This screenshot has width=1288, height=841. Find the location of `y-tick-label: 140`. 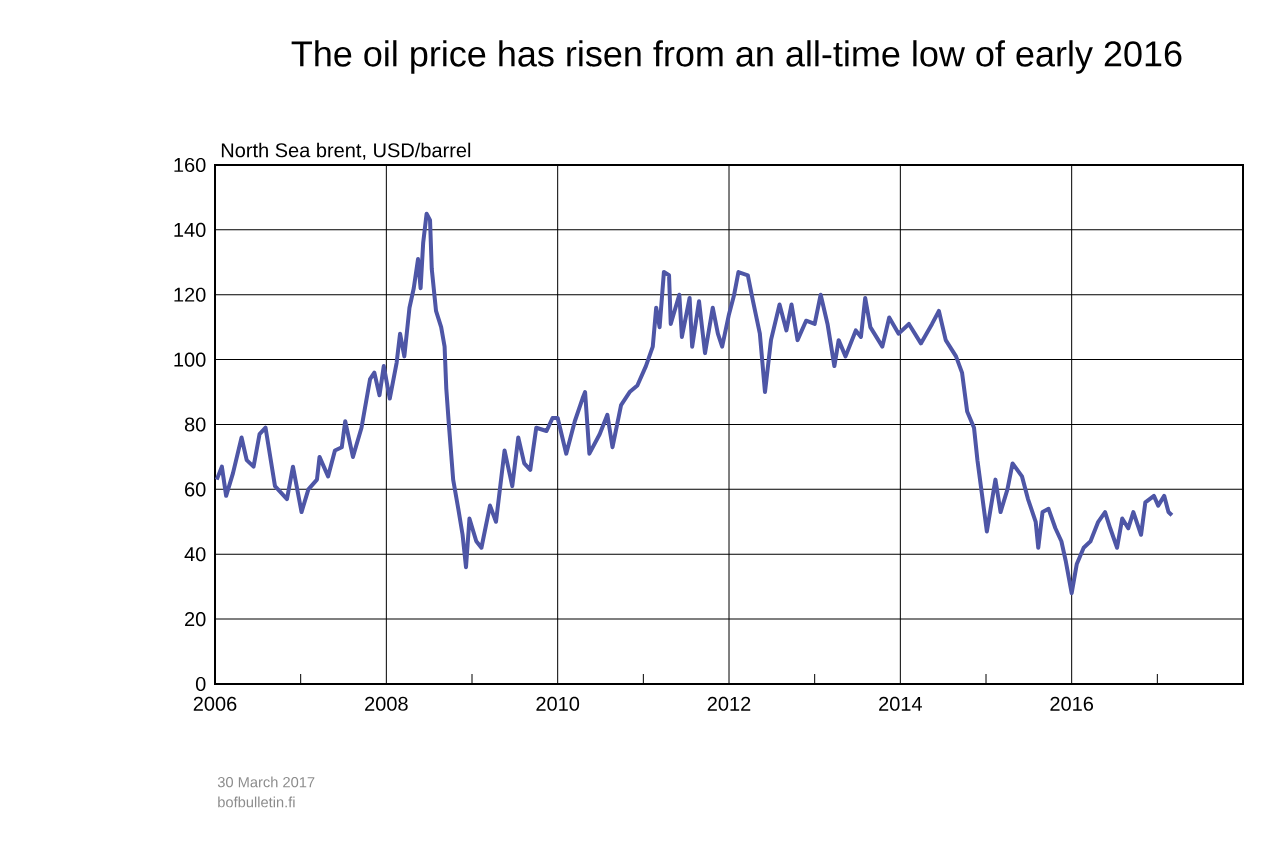

y-tick-label: 140 is located at coordinates (190, 229).